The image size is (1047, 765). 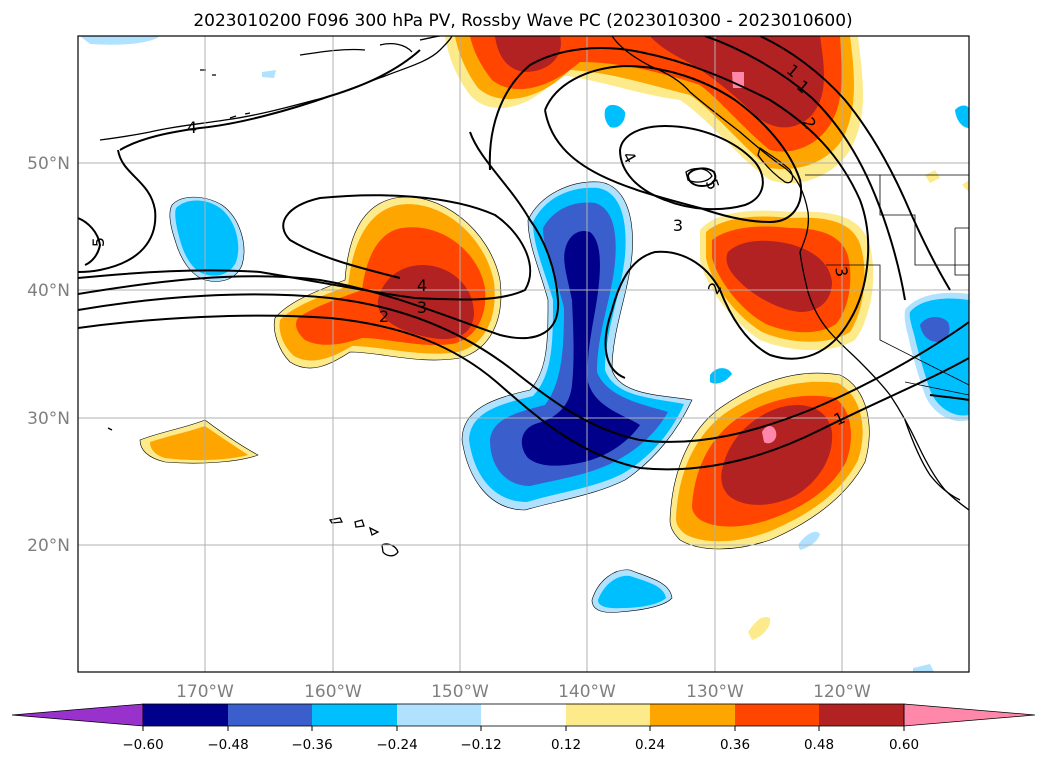 What do you see at coordinates (769, 435) in the screenshot?
I see `positive-anomaly-south-peak` at bounding box center [769, 435].